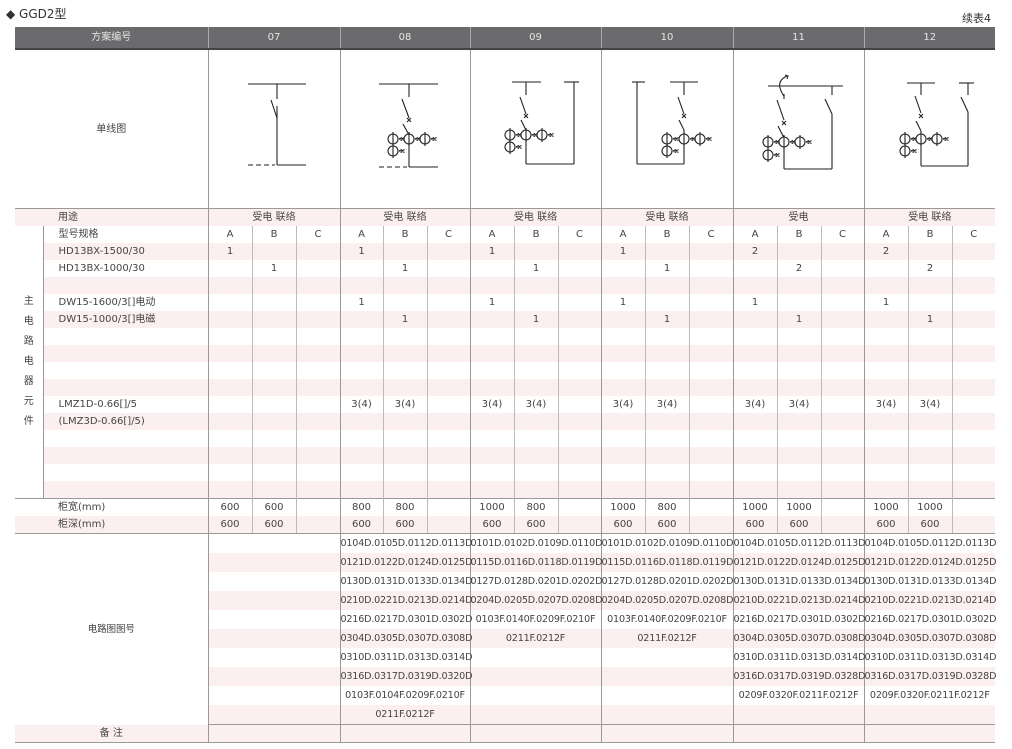  I want to click on component-qty-09-A: A, so click(491, 234).